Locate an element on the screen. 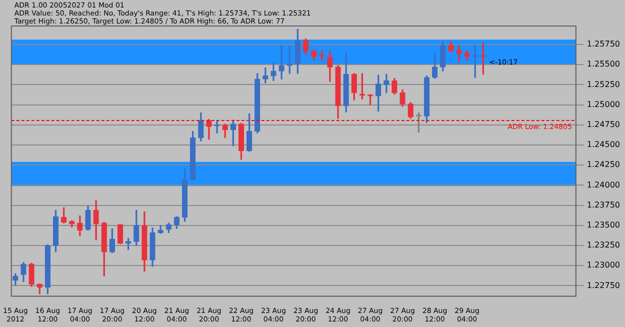 This screenshot has width=625, height=327. y-tick-label: 1.24000 is located at coordinates (603, 185).